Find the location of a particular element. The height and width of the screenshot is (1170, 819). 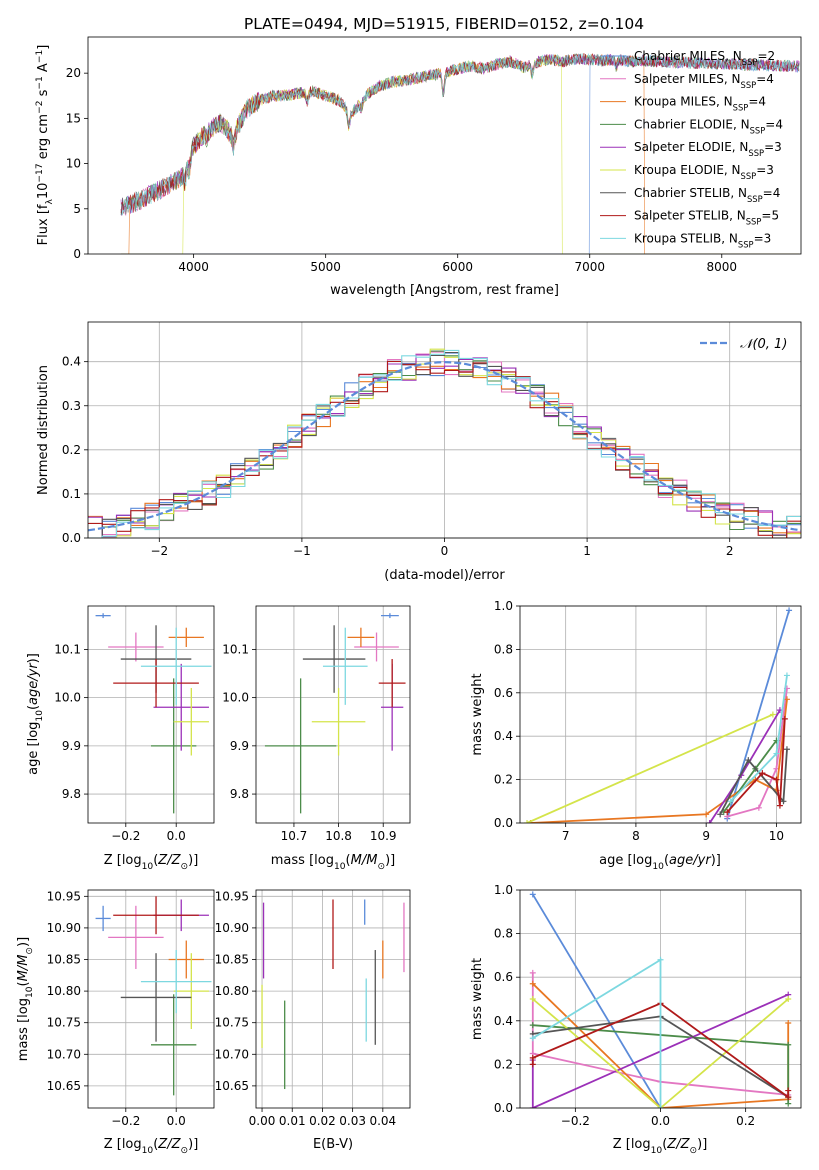

x-tick-label: 5000 is located at coordinates (325, 267).